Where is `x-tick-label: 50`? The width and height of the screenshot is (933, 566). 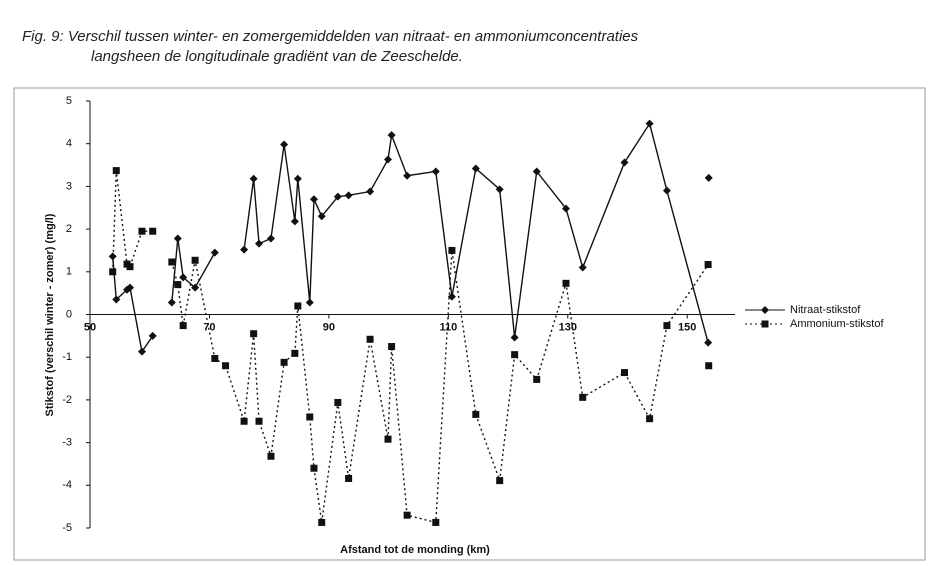
x-tick-label: 50 is located at coordinates (90, 327).